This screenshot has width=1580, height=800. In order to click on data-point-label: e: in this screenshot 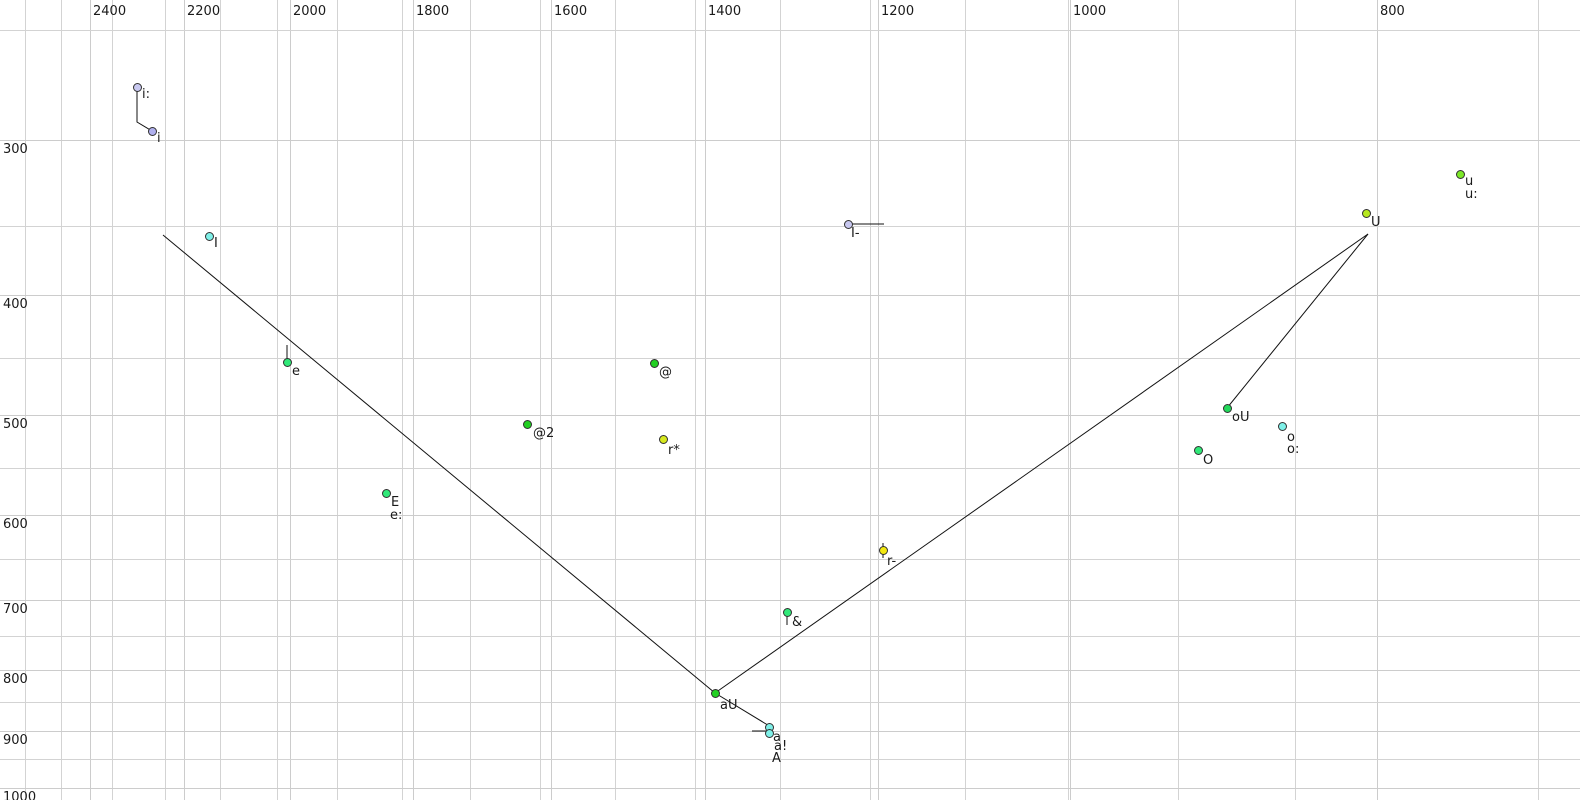, I will do `click(396, 515)`.